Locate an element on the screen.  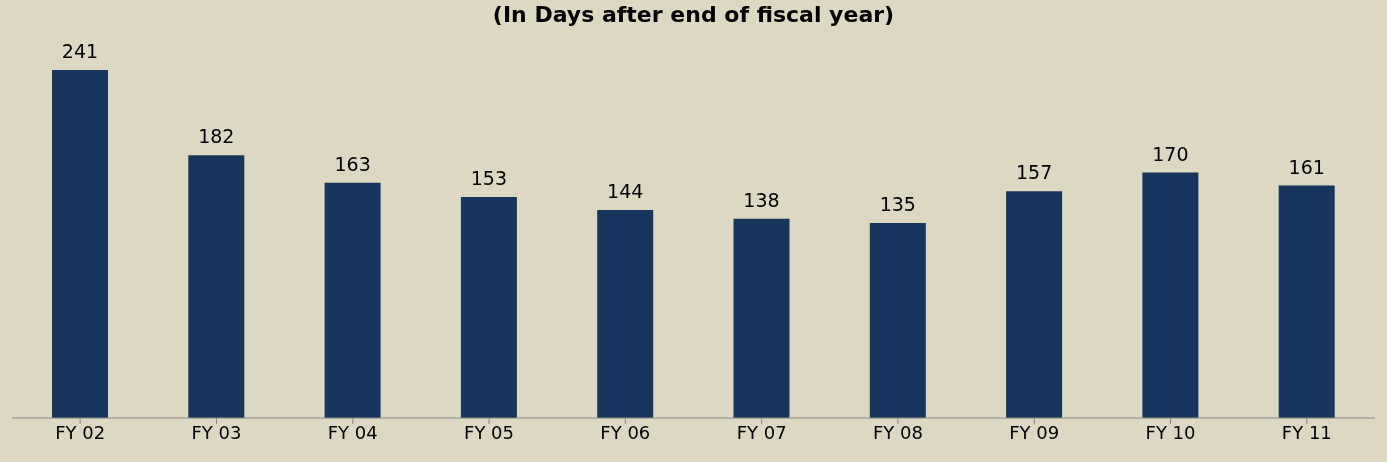
x-tick-label: FY 05 is located at coordinates (489, 432).